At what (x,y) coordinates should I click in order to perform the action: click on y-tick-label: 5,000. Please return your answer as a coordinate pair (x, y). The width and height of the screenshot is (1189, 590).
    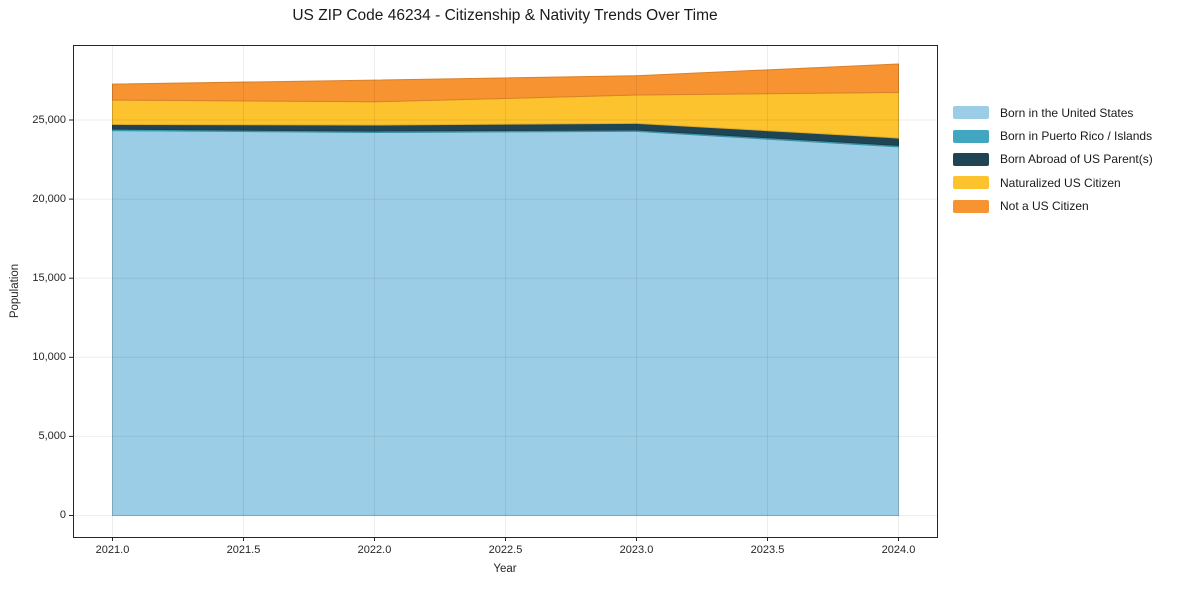
    Looking at the image, I should click on (52, 435).